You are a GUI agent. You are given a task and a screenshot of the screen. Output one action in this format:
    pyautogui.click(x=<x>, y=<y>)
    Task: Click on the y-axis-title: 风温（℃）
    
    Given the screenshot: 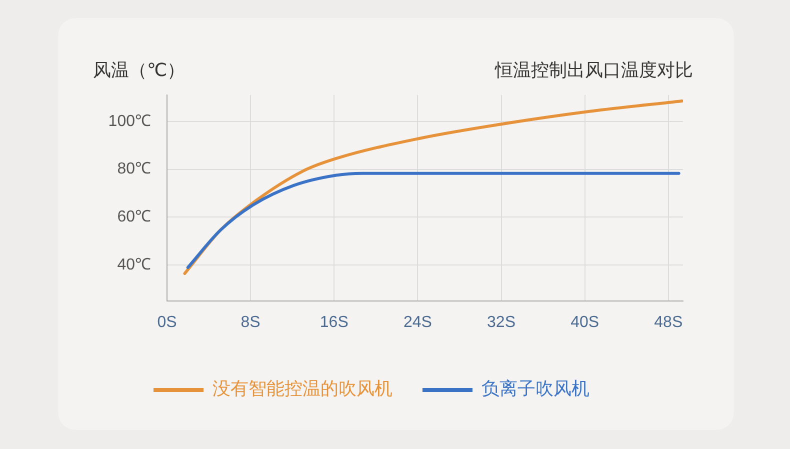 What is the action you would take?
    pyautogui.click(x=139, y=70)
    